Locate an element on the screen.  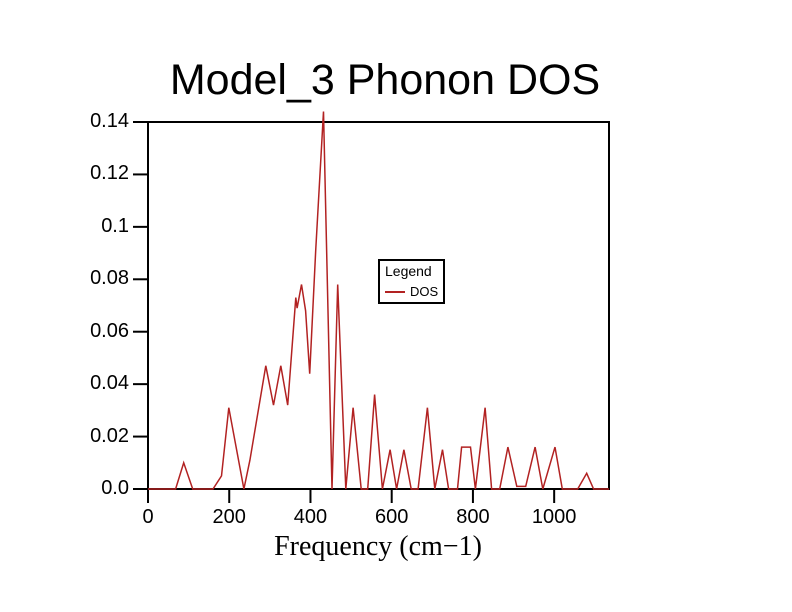
y-tick-label: 0.04 is located at coordinates (109, 383).